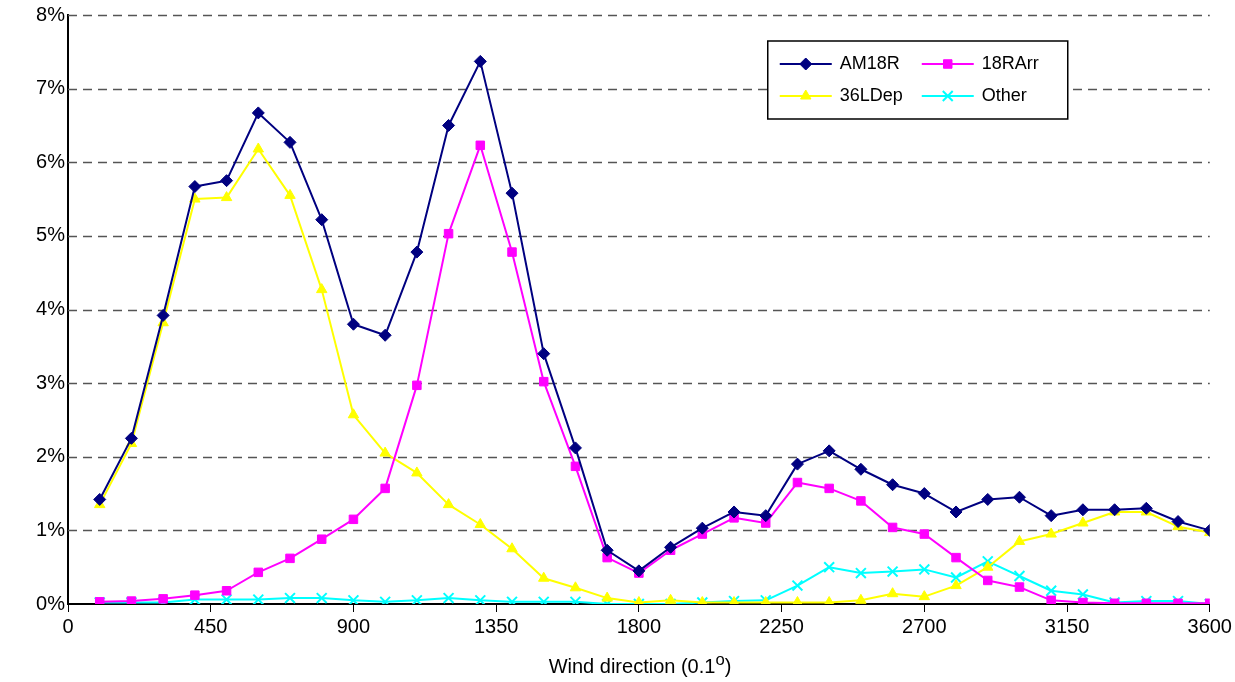 The width and height of the screenshot is (1235, 682). Describe the element at coordinates (51, 87) in the screenshot. I see `y-tick-label: 7%` at that location.